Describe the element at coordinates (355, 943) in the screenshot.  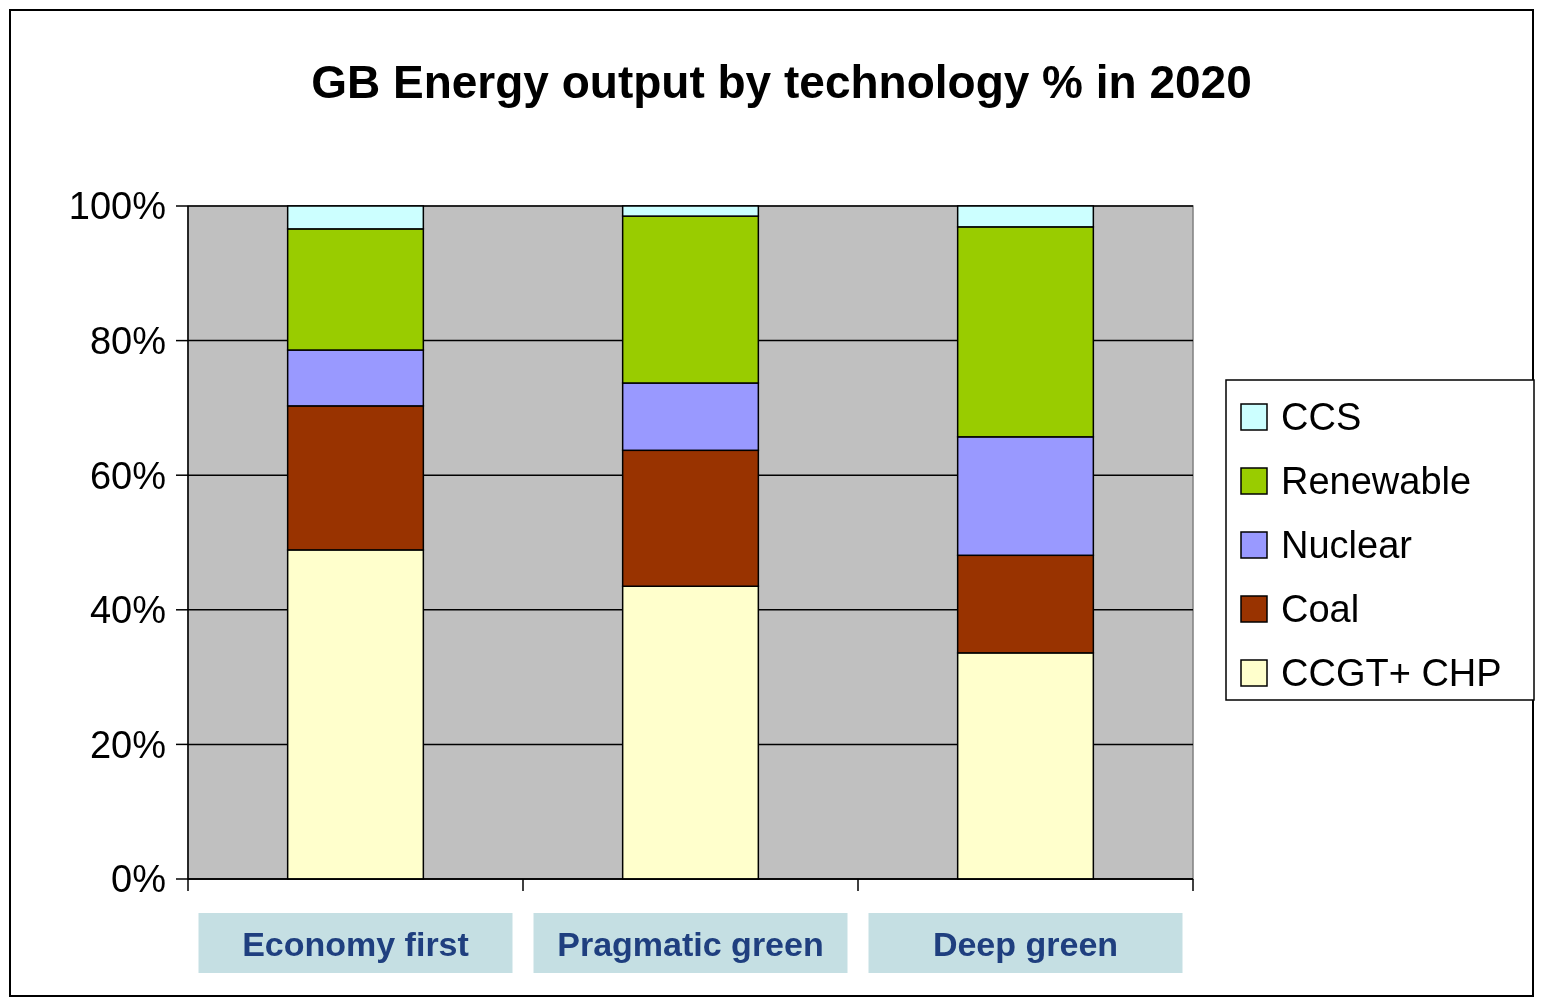
I see `x-tick-label: Economy first` at that location.